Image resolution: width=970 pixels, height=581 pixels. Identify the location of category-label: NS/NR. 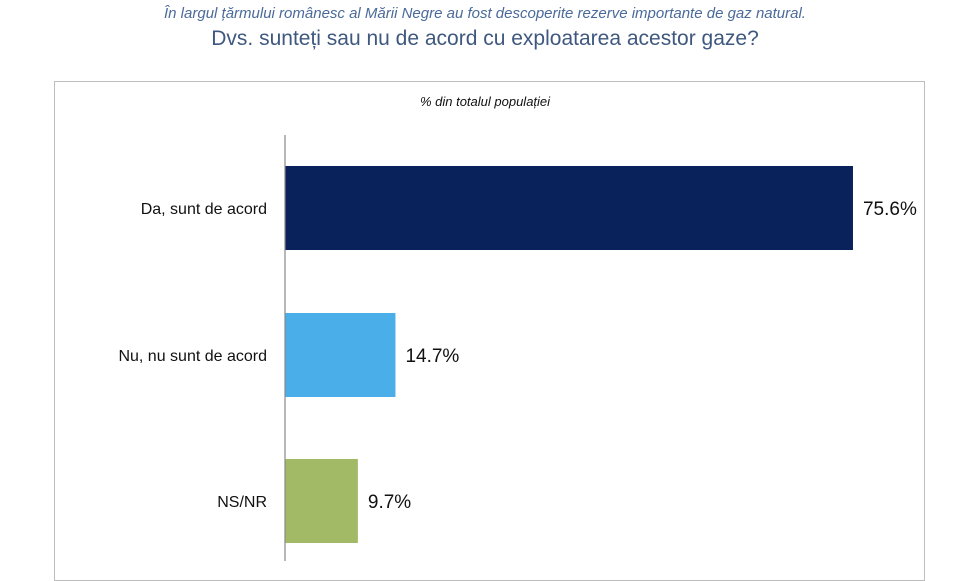
(242, 502).